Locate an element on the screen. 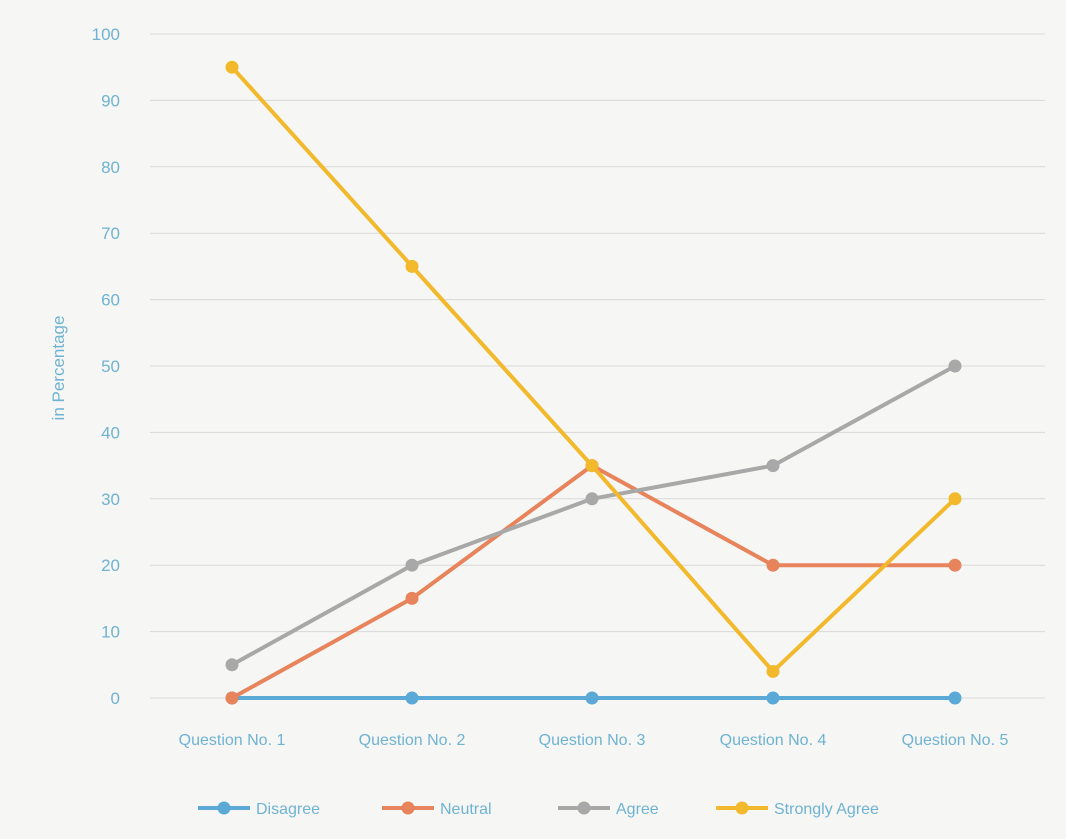 Image resolution: width=1066 pixels, height=839 pixels. x-tick-label: Question No. 3 is located at coordinates (592, 740).